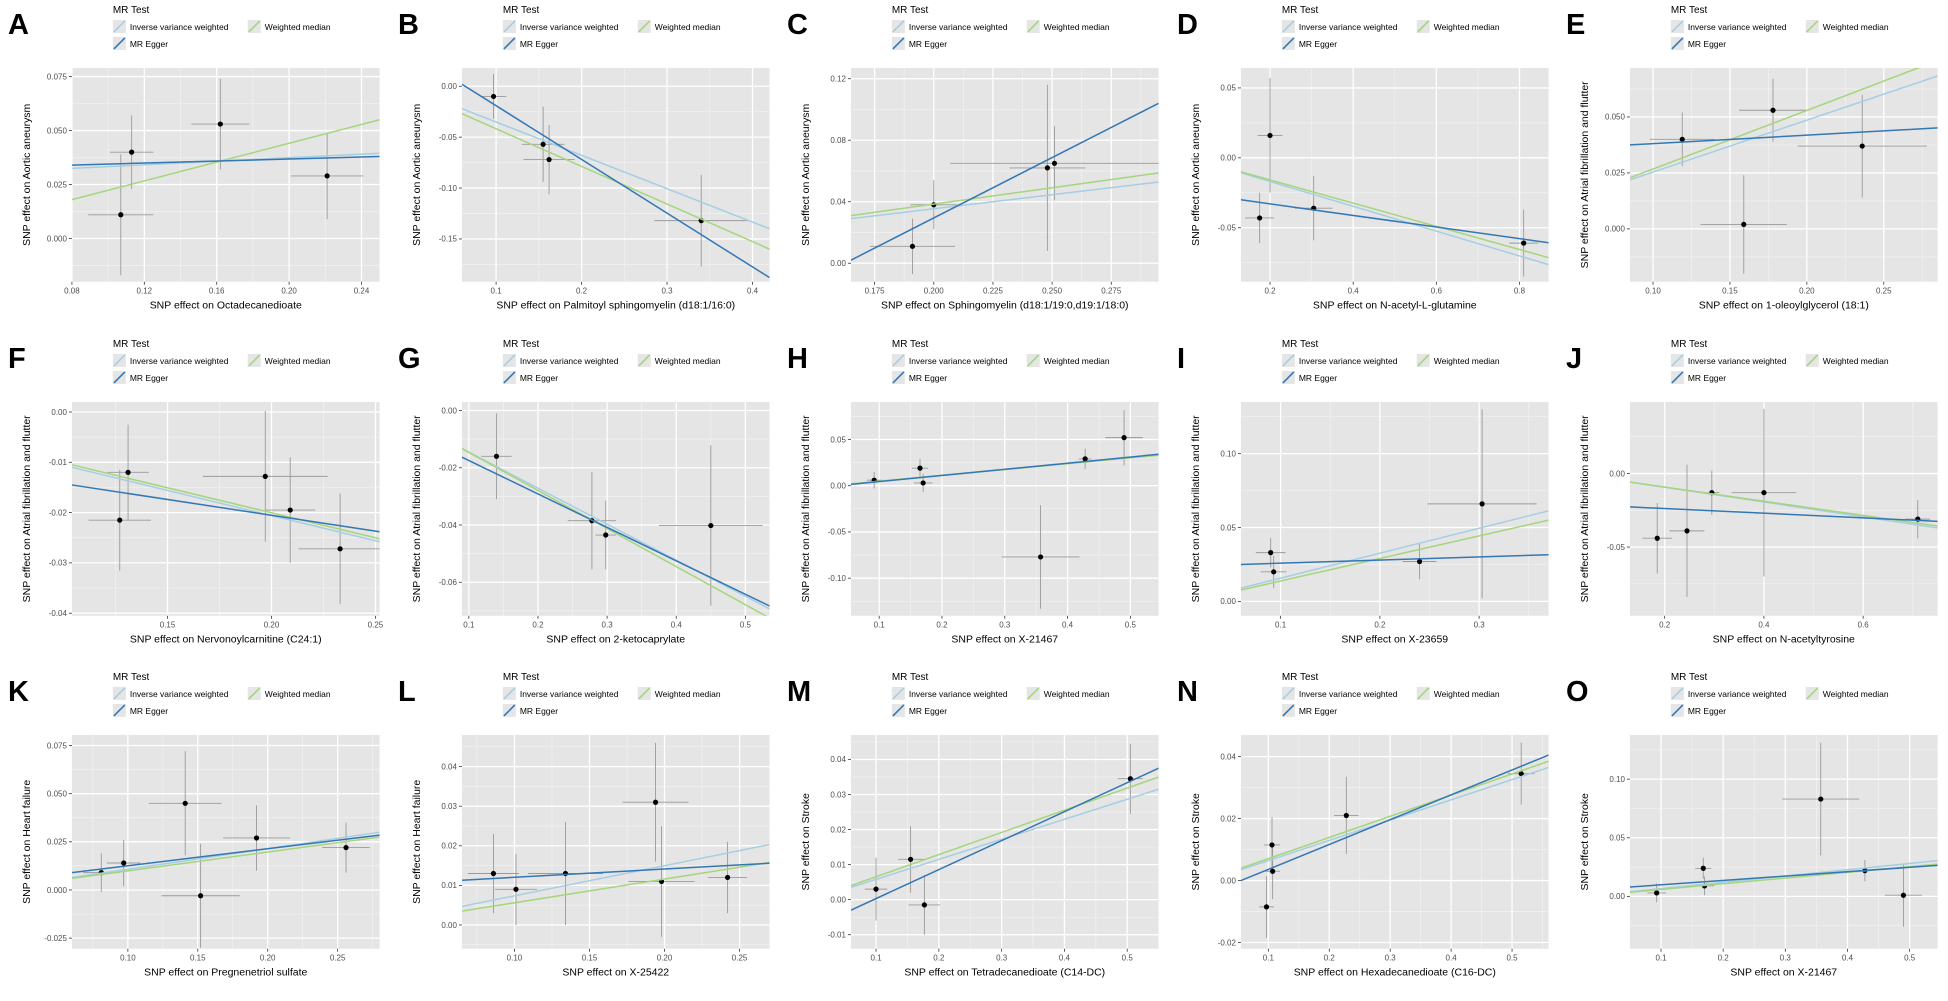  I want to click on x-tick-label: 0.3, so click(1479, 624).